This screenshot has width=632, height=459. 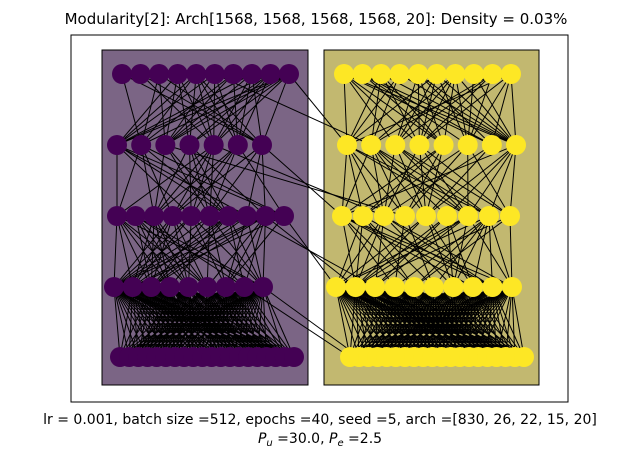 I want to click on neuron-node-m1-l1, so click(x=467, y=145).